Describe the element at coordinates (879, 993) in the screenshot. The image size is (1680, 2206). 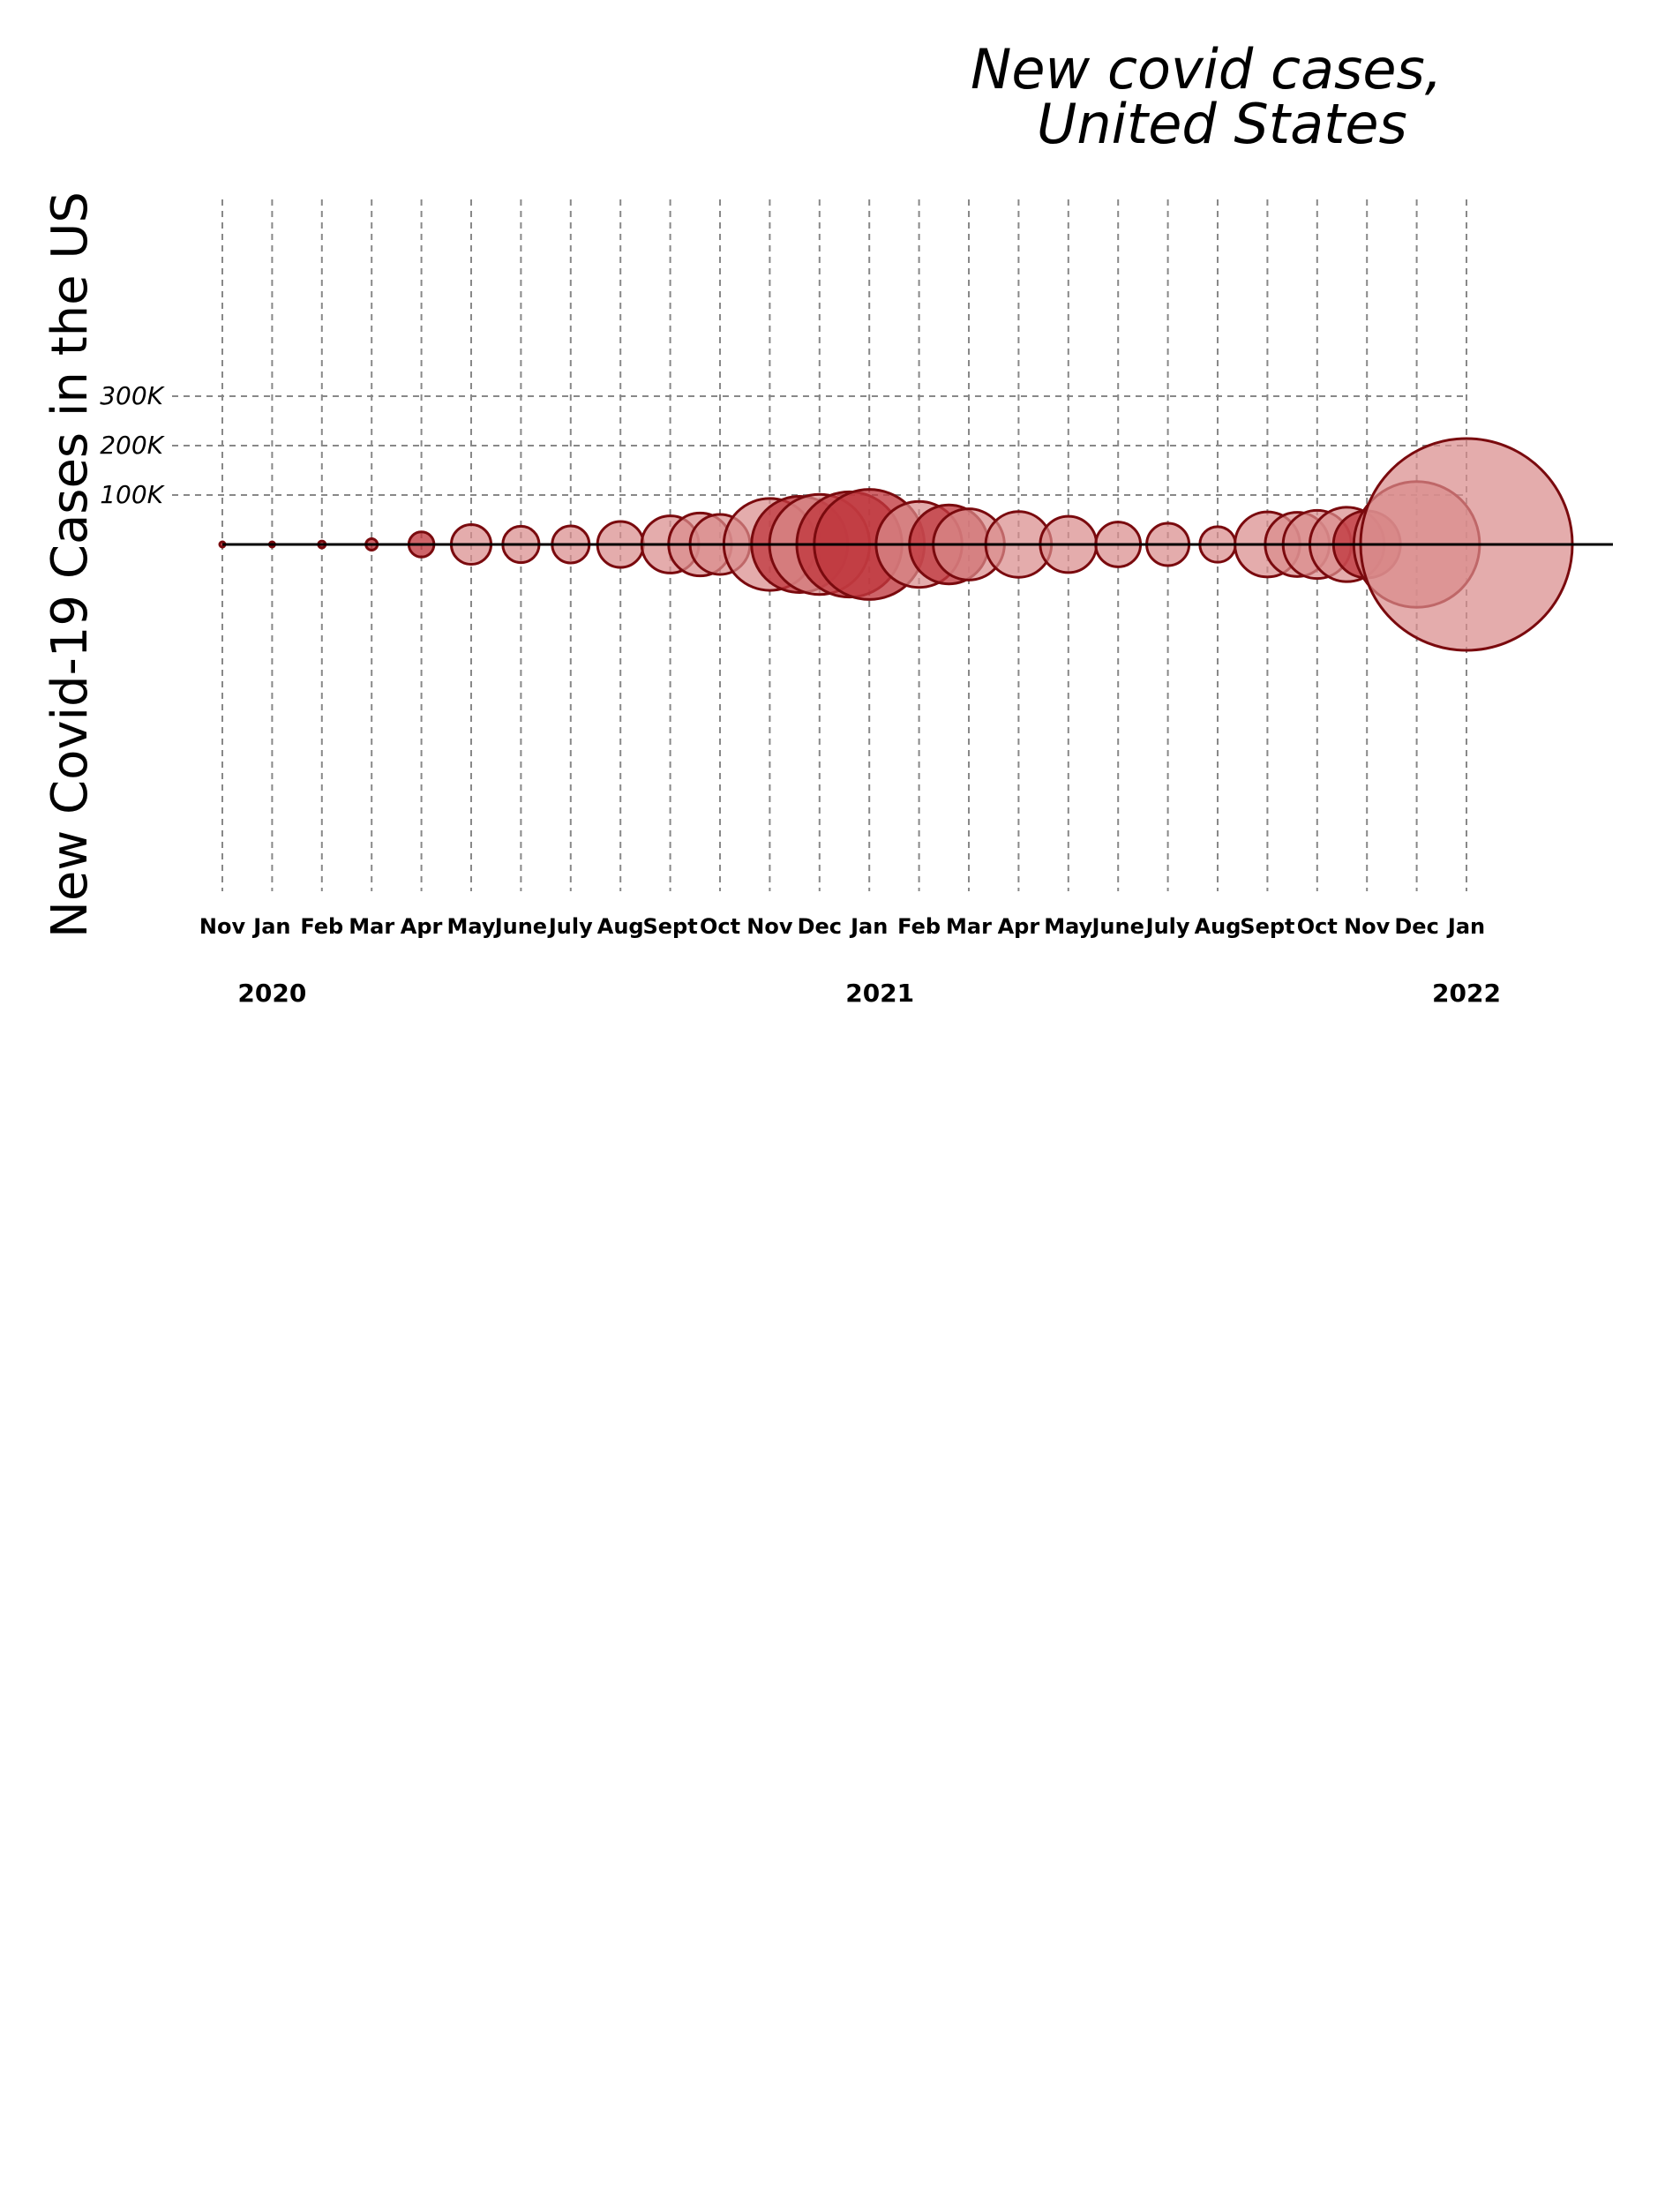
I see `year-label: 2021` at that location.